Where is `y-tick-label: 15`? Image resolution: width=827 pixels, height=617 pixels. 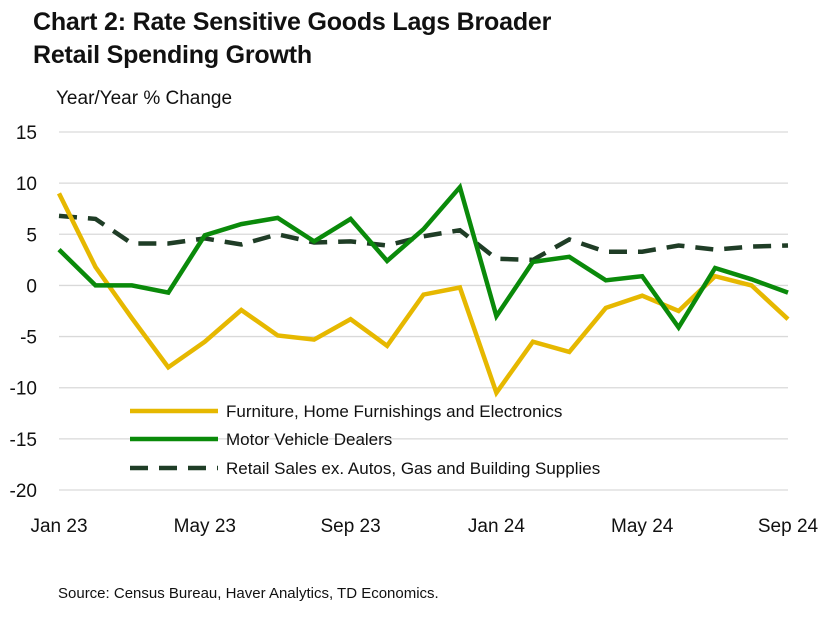 y-tick-label: 15 is located at coordinates (26, 133).